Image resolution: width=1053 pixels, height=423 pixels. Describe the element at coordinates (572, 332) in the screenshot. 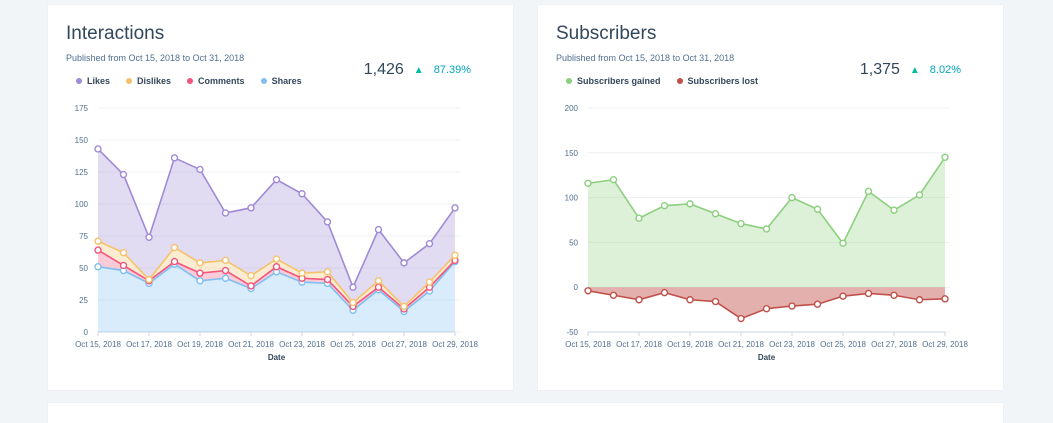

I see `y-tick-label: -50` at that location.